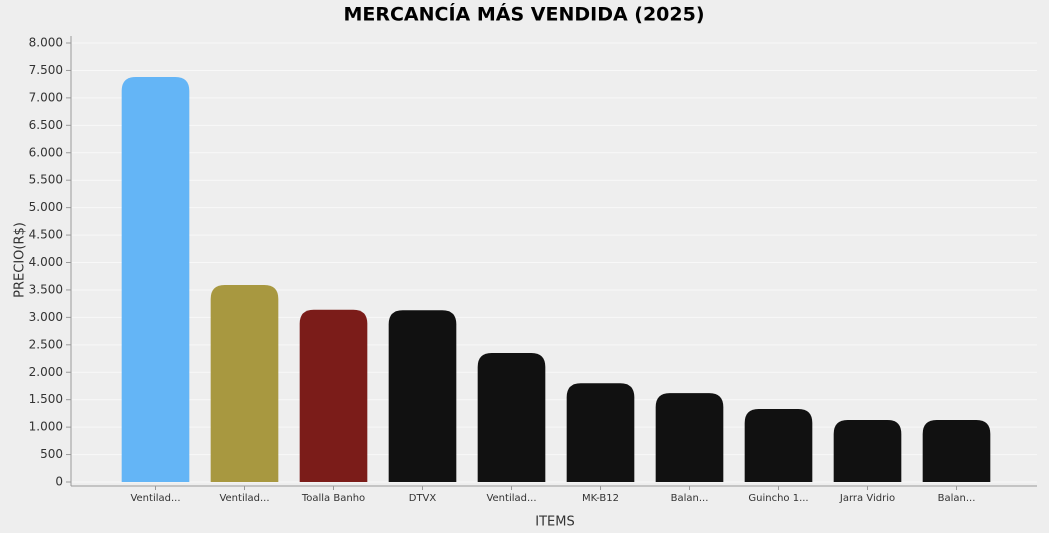 The image size is (1049, 533). What do you see at coordinates (59, 482) in the screenshot?
I see `y-tick-label: 0` at bounding box center [59, 482].